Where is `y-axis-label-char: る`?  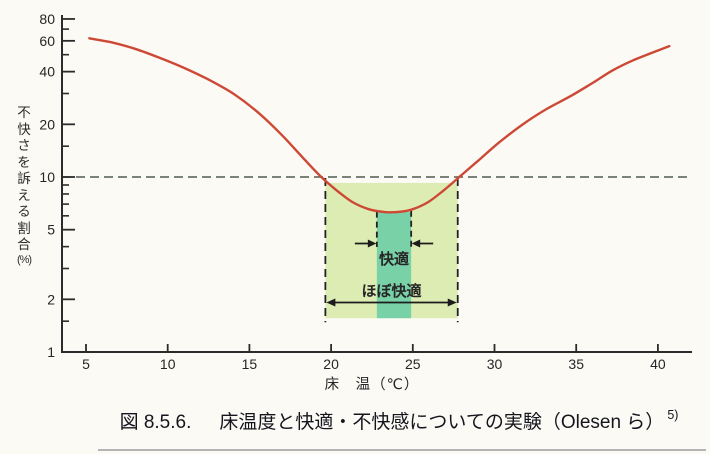
y-axis-label-char: る is located at coordinates (24, 211).